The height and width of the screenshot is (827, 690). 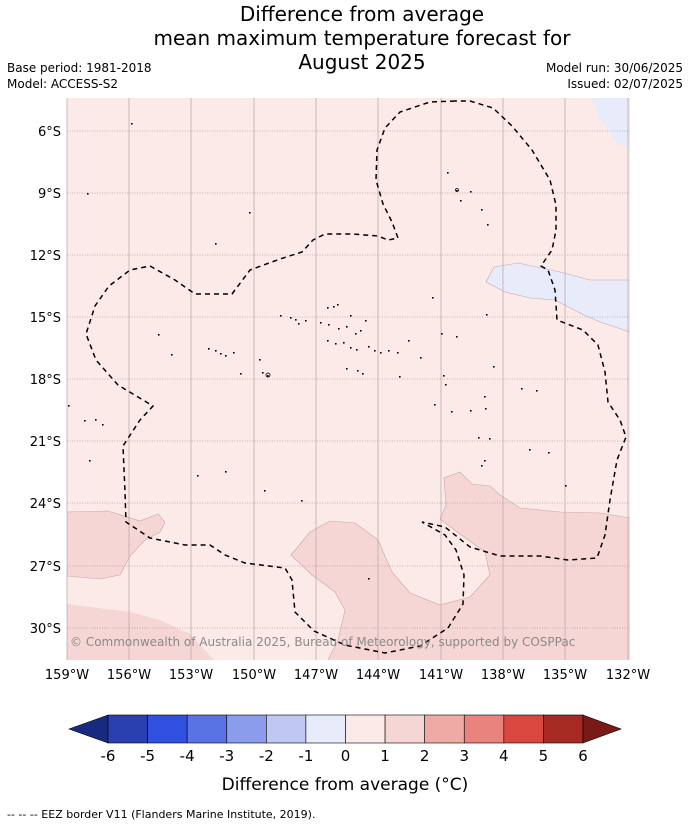 What do you see at coordinates (45, 318) in the screenshot?
I see `latitude-label: 15°S` at bounding box center [45, 318].